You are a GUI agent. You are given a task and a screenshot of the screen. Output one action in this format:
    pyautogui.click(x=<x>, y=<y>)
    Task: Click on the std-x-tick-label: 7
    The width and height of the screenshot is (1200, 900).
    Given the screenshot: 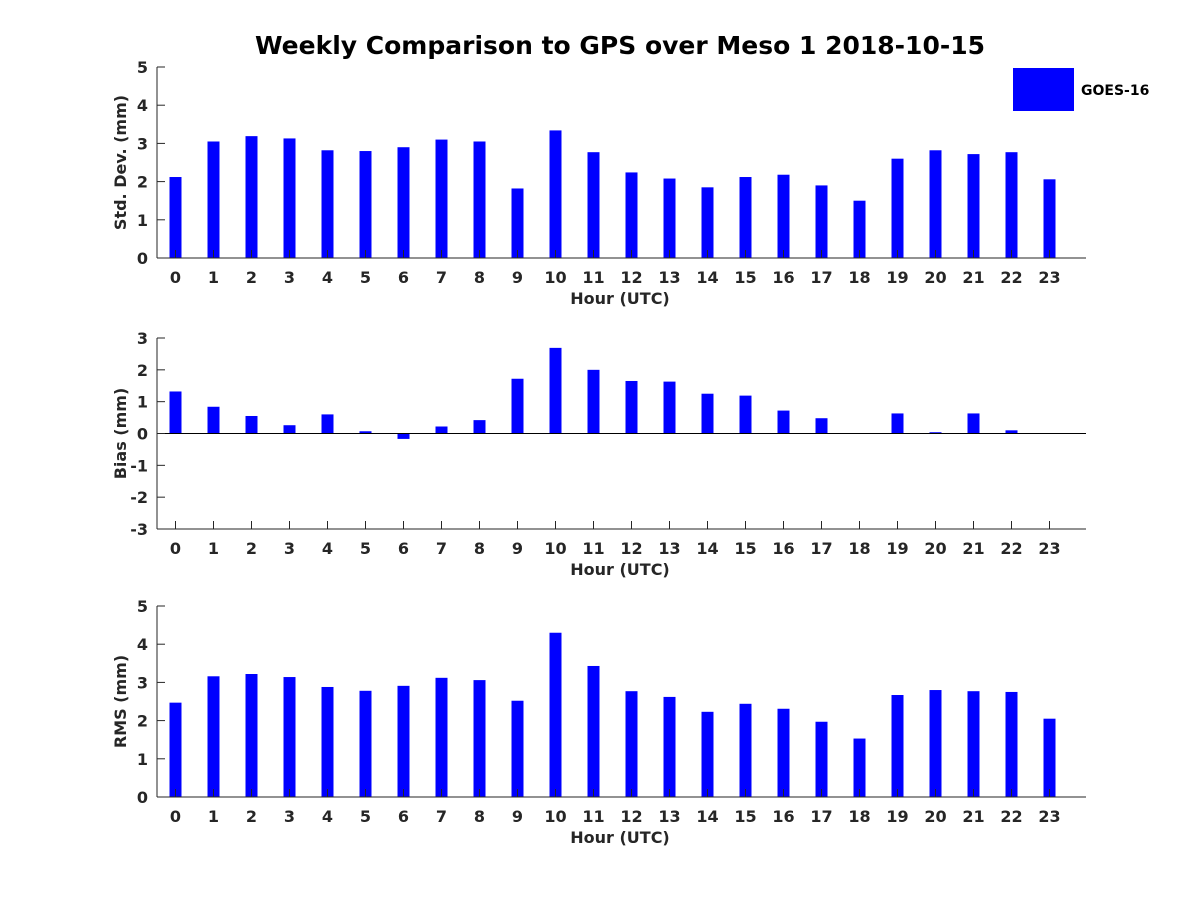 What is the action you would take?
    pyautogui.click(x=441, y=277)
    